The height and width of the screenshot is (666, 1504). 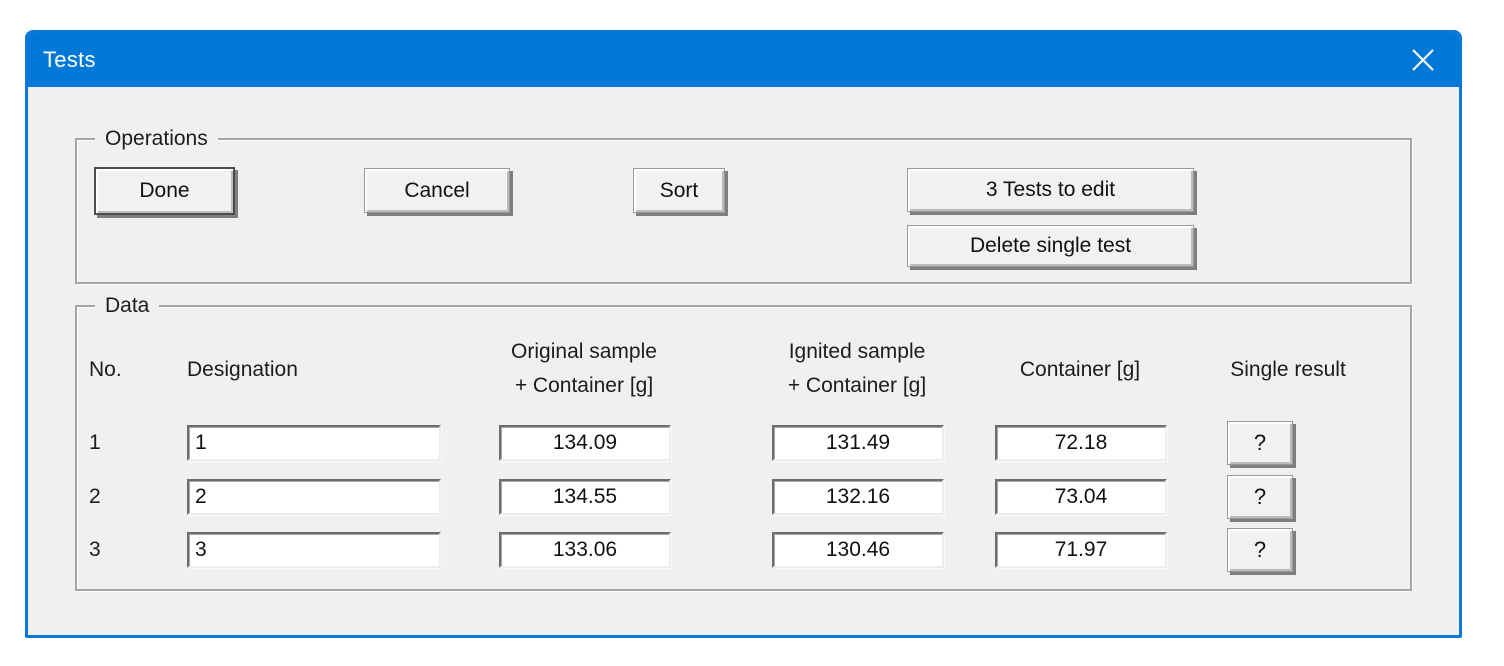 I want to click on operations-group-label: Operations, so click(x=156, y=139).